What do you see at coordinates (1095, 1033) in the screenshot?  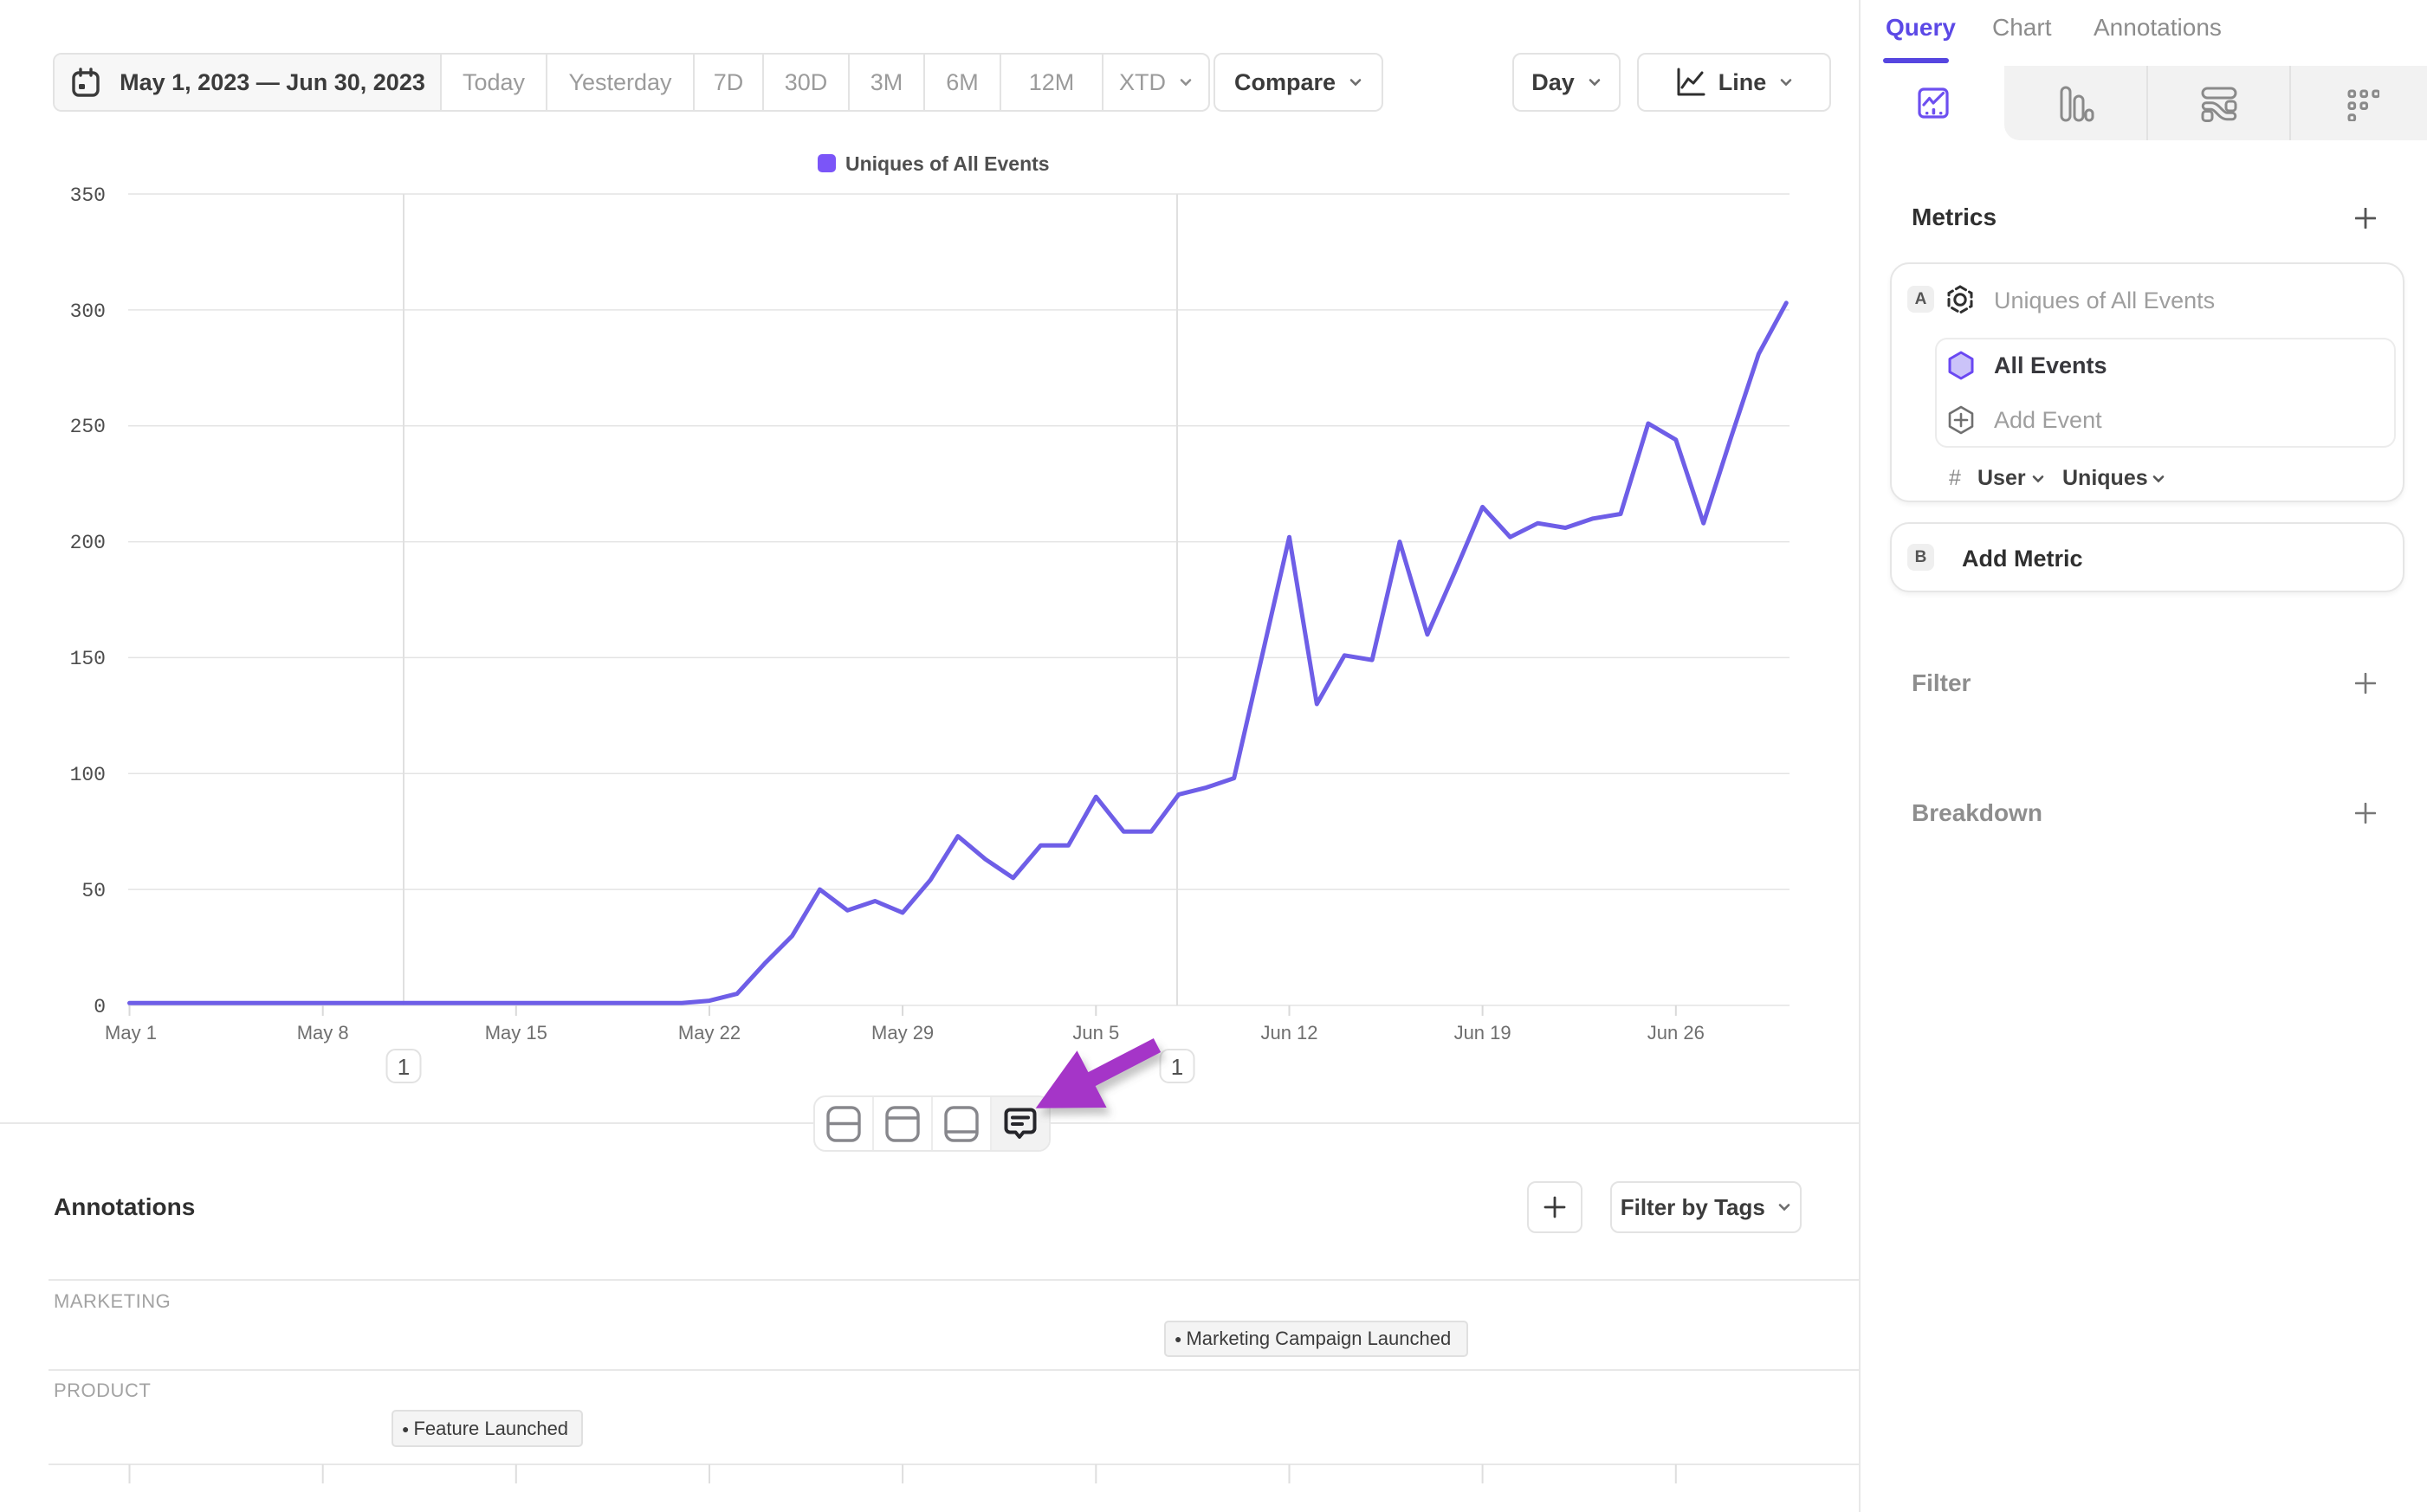 I see `svg-text: Jun 5` at bounding box center [1095, 1033].